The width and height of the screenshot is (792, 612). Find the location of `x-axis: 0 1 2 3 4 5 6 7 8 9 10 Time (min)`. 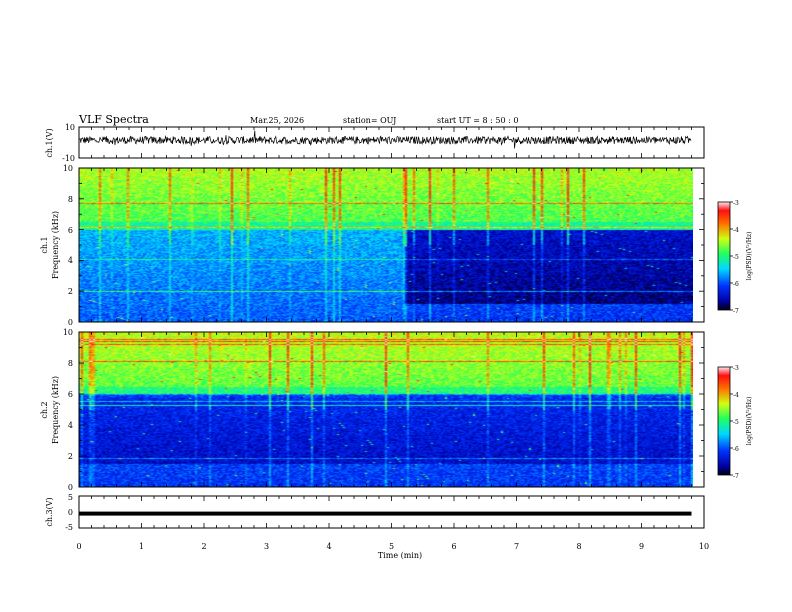

x-axis: 0 1 2 3 4 5 6 7 8 9 10 Time (min) is located at coordinates (392, 551).